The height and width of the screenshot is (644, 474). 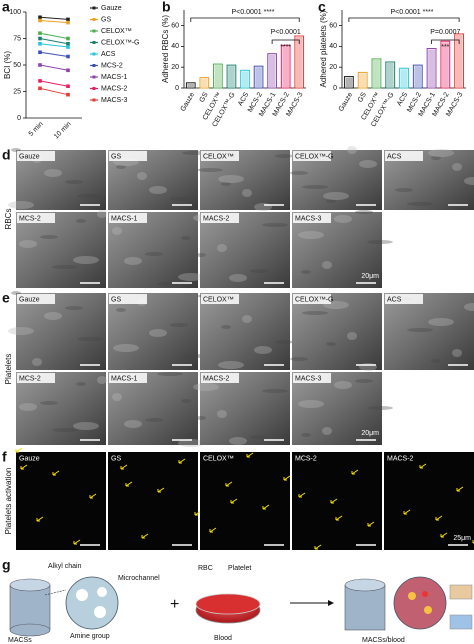 I want to click on panel-label: f, so click(x=4, y=457).